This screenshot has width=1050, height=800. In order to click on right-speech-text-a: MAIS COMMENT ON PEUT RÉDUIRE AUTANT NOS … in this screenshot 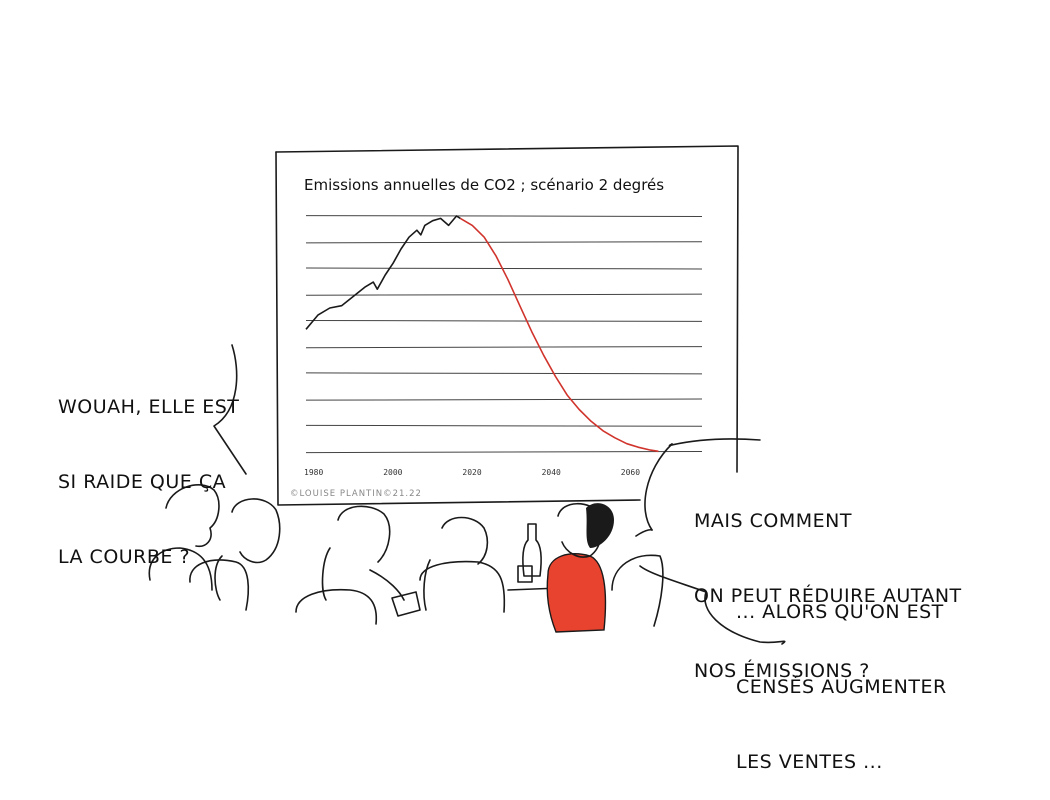, I will do `click(828, 584)`.